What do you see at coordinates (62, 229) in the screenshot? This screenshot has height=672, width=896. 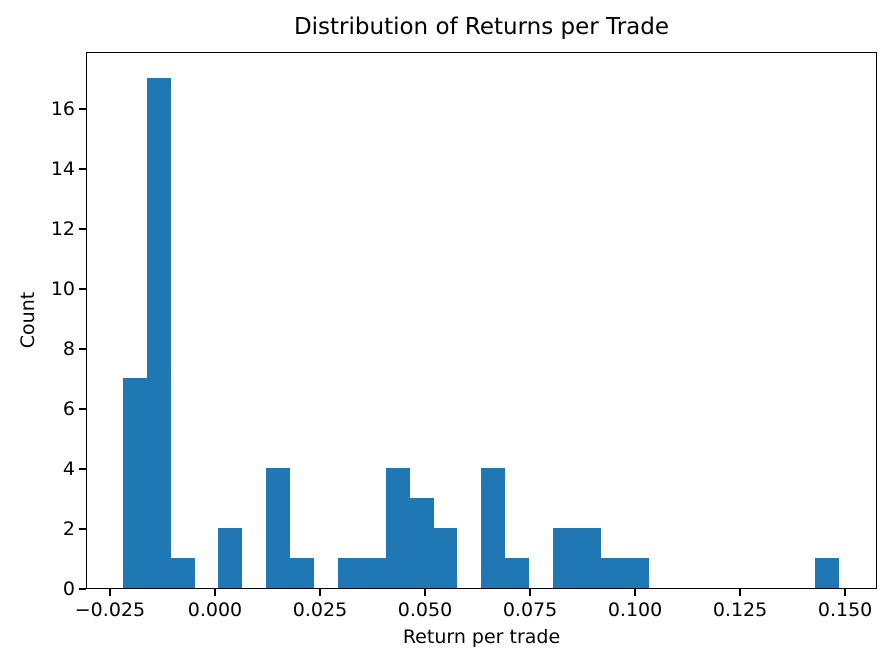 I see `y-tick-label: 12` at bounding box center [62, 229].